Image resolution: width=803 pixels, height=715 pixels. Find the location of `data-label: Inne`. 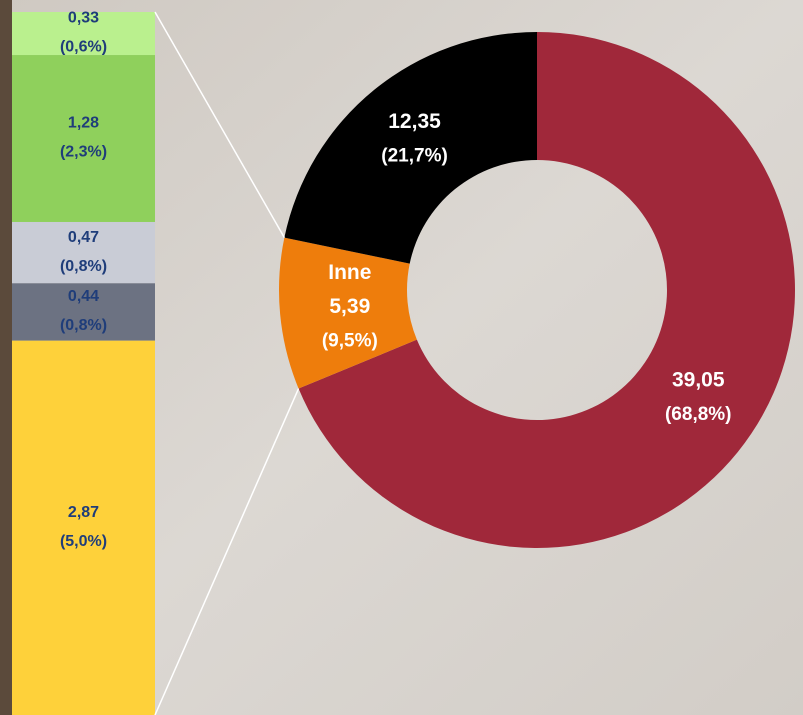

data-label: Inne is located at coordinates (349, 272).